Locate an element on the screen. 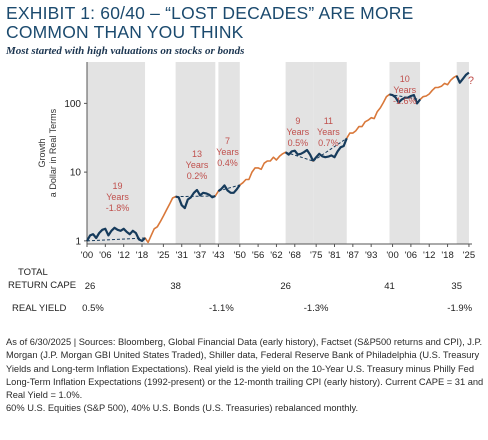  lost-decade-real-return: -1.6% is located at coordinates (405, 101).